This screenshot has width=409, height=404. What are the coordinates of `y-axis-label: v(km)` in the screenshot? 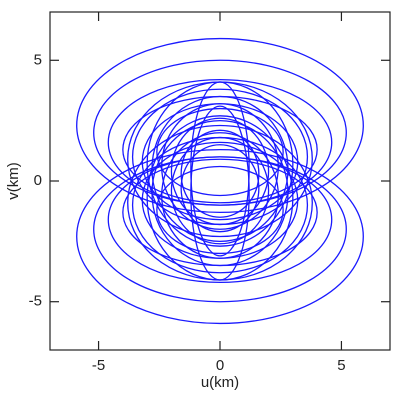 It's located at (13, 181).